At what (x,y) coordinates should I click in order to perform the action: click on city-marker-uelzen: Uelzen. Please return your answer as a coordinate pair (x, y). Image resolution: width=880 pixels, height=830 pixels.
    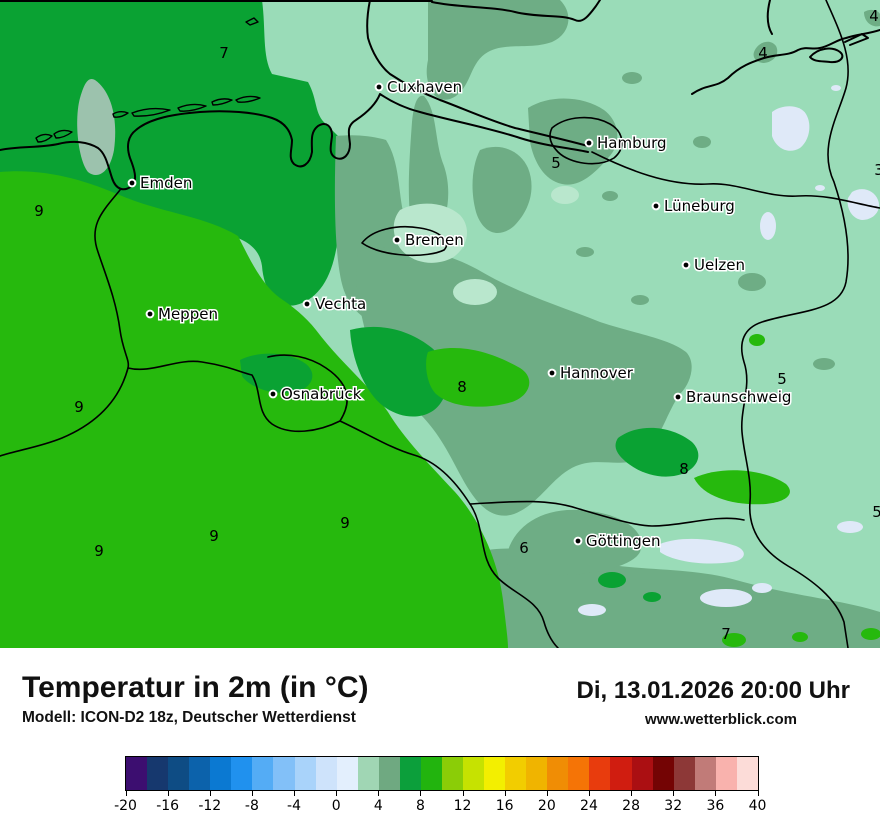
    Looking at the image, I should click on (713, 265).